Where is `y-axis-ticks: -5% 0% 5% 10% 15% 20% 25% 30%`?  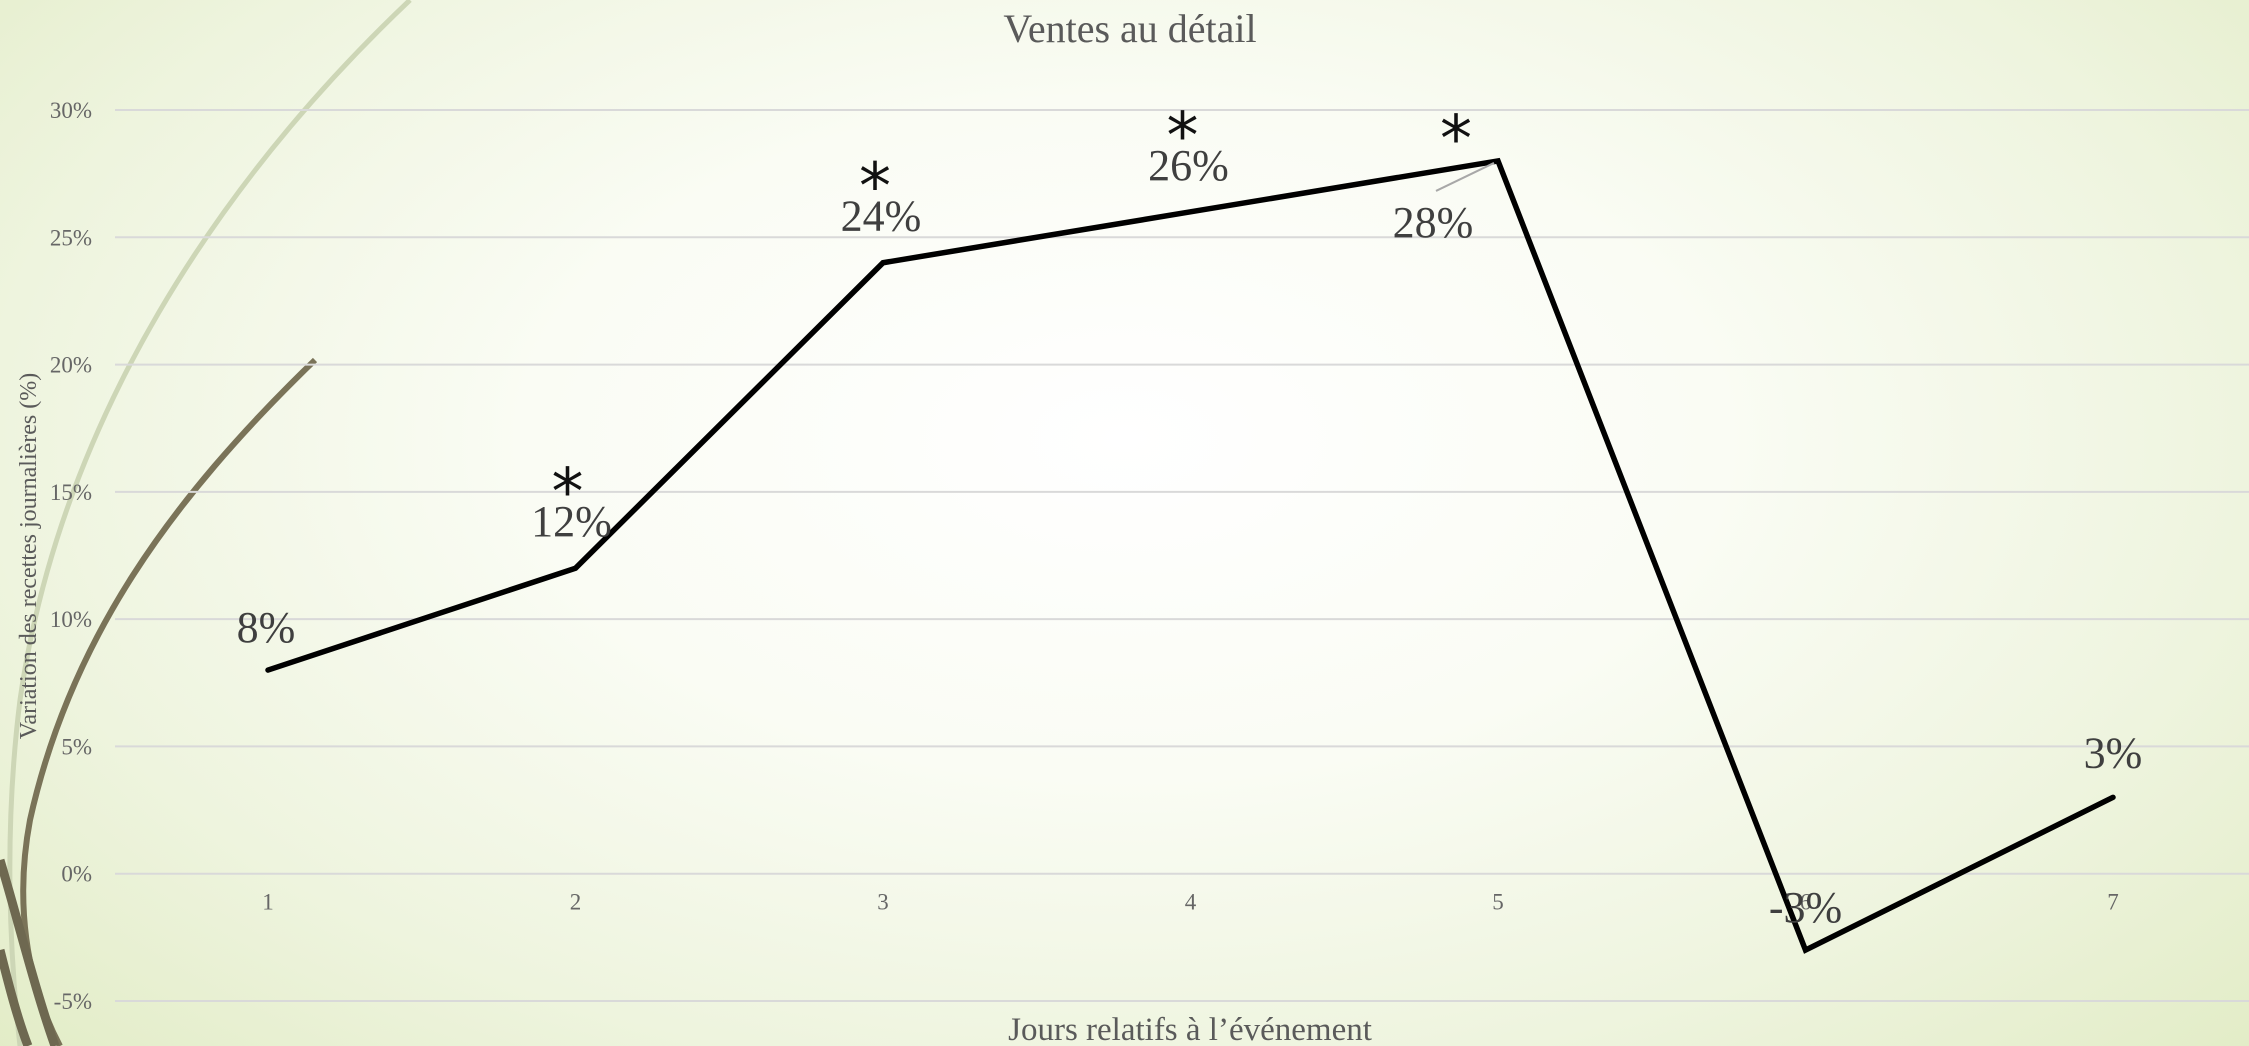 y-axis-ticks: -5% 0% 5% 10% 15% 20% 25% 30% is located at coordinates (71, 556).